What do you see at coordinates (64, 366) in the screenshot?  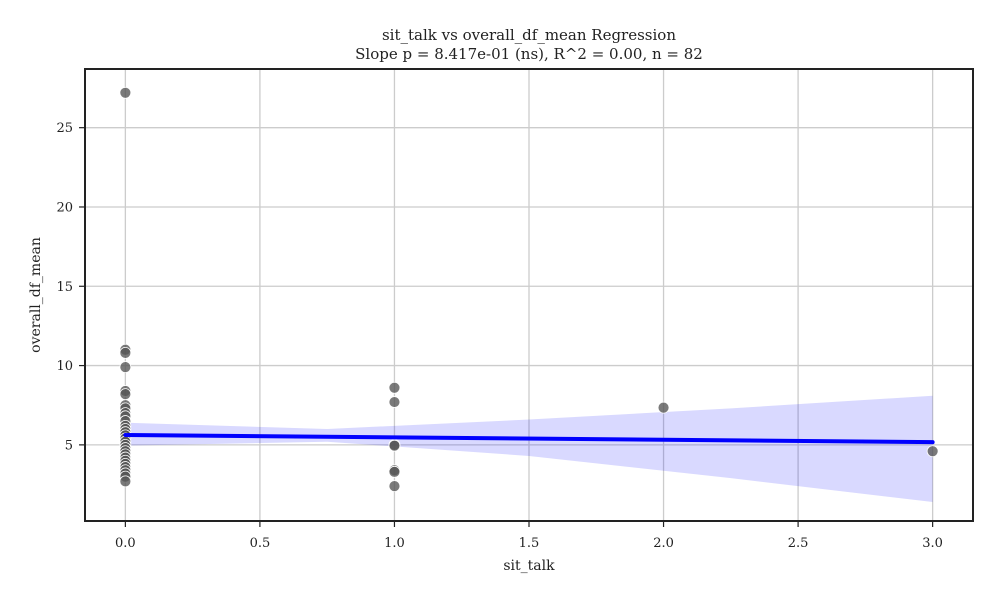 I see `y-tick-label: 10` at bounding box center [64, 366].